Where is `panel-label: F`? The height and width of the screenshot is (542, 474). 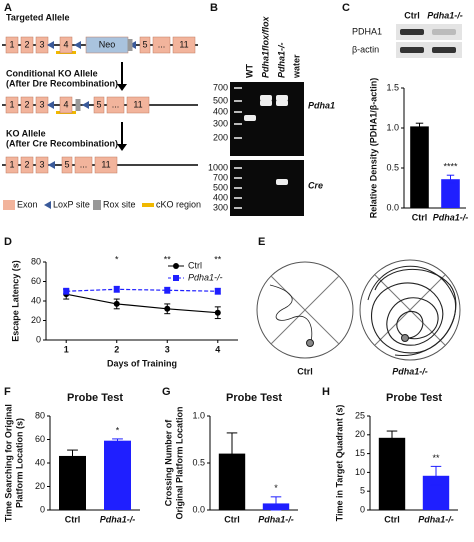
panel-label: F is located at coordinates (7, 392).